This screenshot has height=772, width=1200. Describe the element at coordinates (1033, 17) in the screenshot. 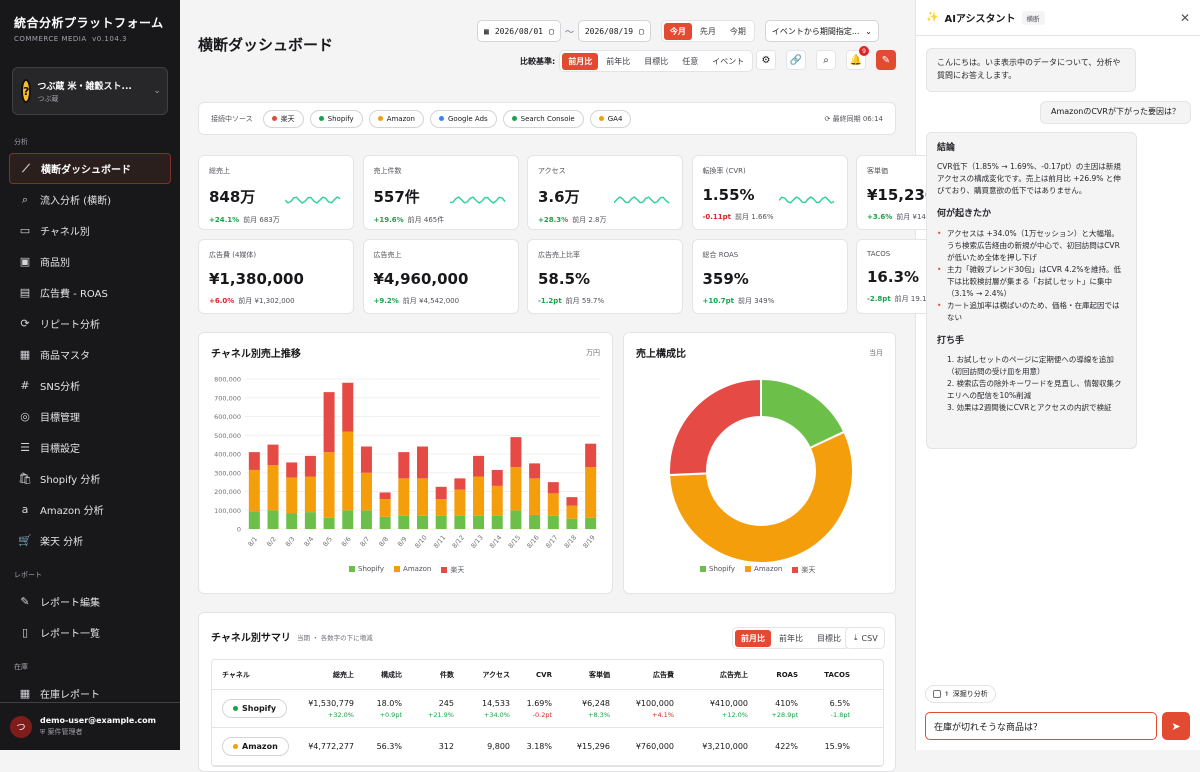

I see `ai-scope-tag: 横断` at that location.